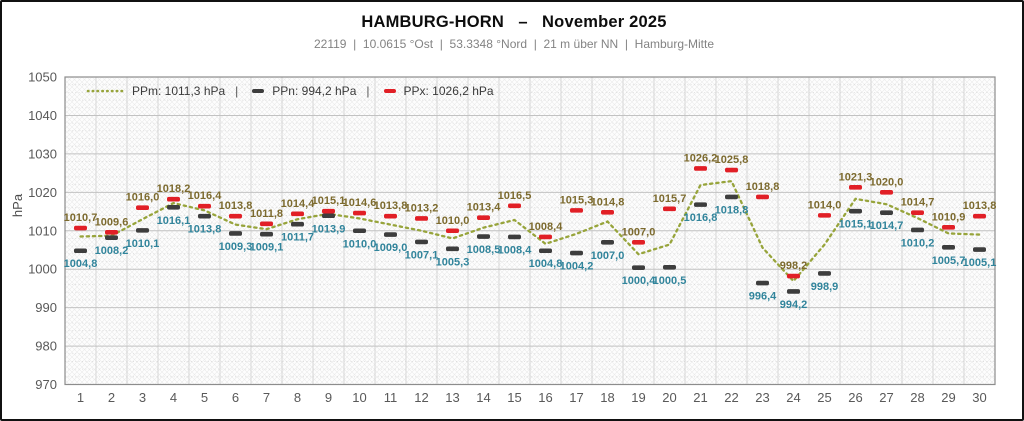 This screenshot has width=1024, height=421. I want to click on x-tick-3: 3, so click(142, 397).